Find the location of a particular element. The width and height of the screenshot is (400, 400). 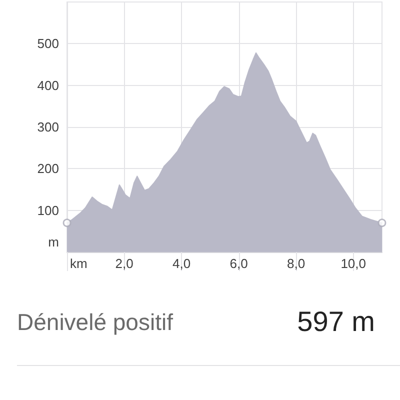

x-tick-label: 2,0 is located at coordinates (124, 263).